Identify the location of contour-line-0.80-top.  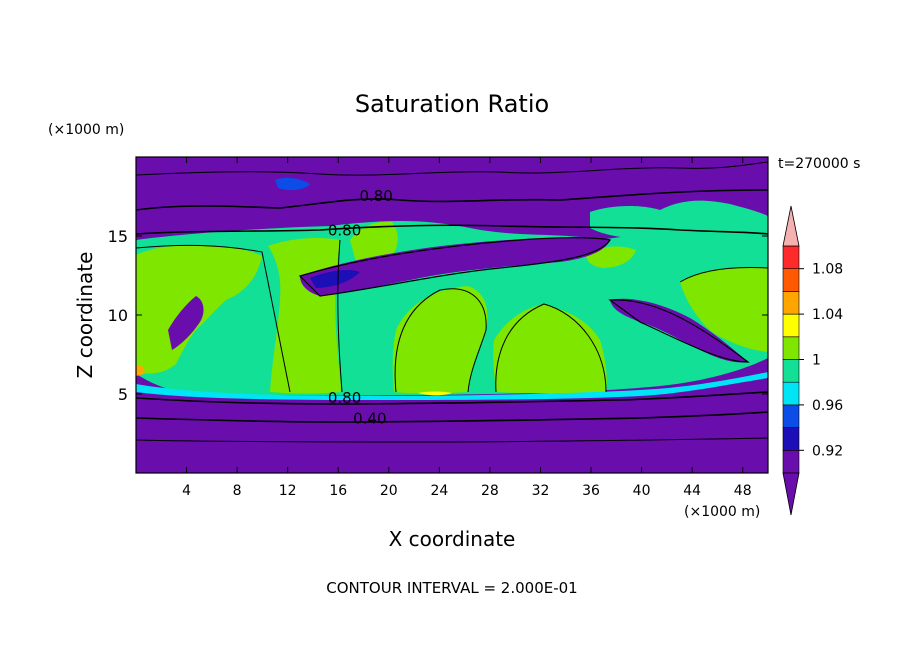
(452, 200).